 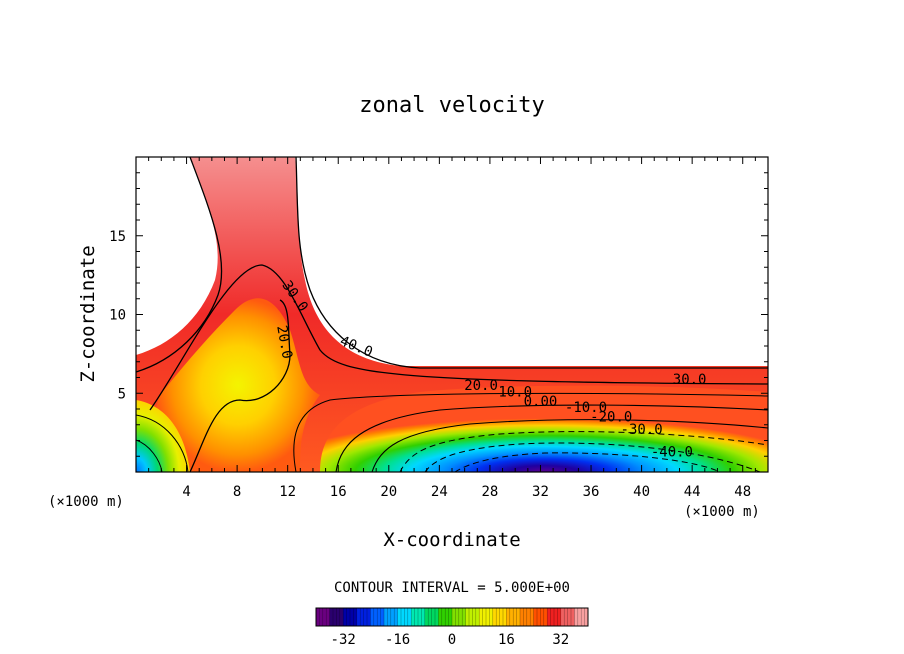 I want to click on chart-title: zonal velocity, so click(x=451, y=105).